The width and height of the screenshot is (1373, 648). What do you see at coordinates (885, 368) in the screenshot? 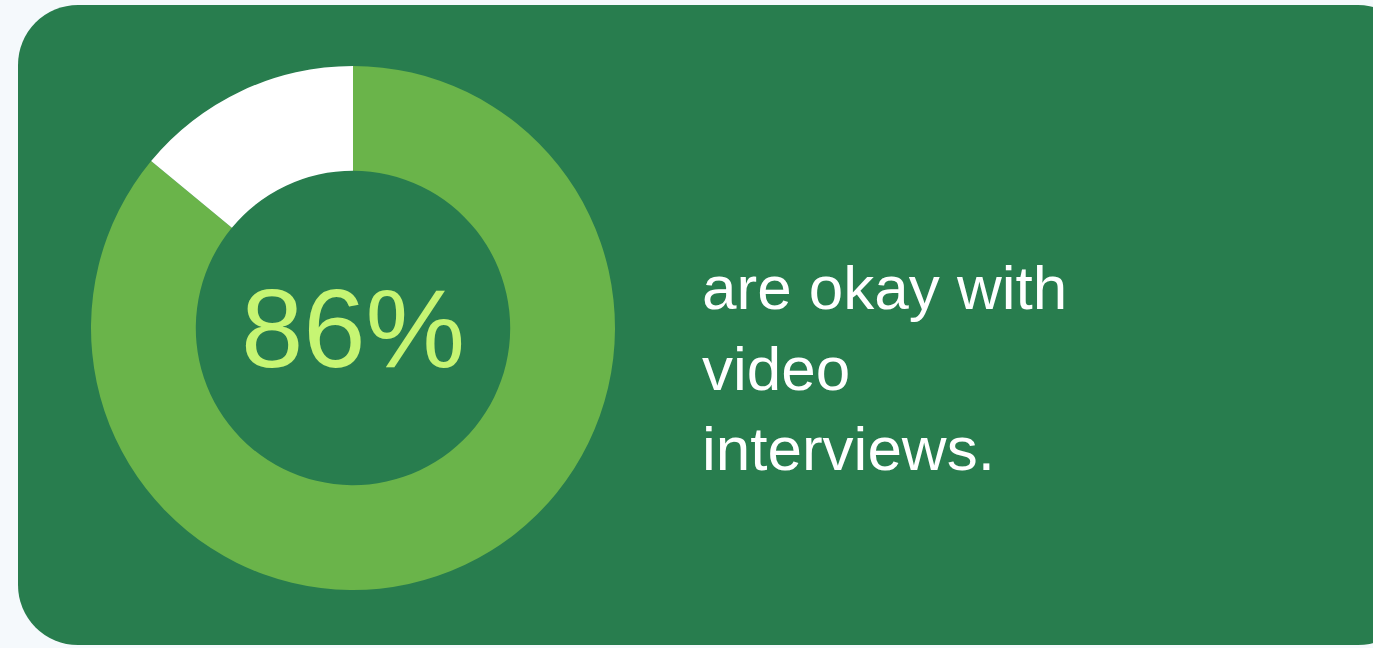
I see `text: are okay with video interviews.` at bounding box center [885, 368].